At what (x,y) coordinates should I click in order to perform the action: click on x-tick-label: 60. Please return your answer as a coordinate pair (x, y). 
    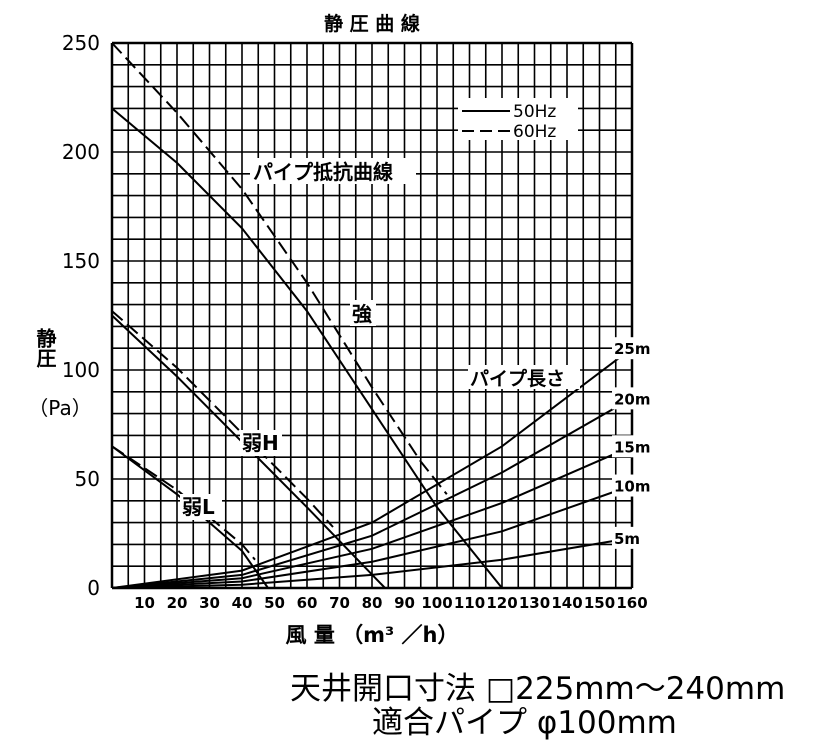
    Looking at the image, I should click on (307, 603).